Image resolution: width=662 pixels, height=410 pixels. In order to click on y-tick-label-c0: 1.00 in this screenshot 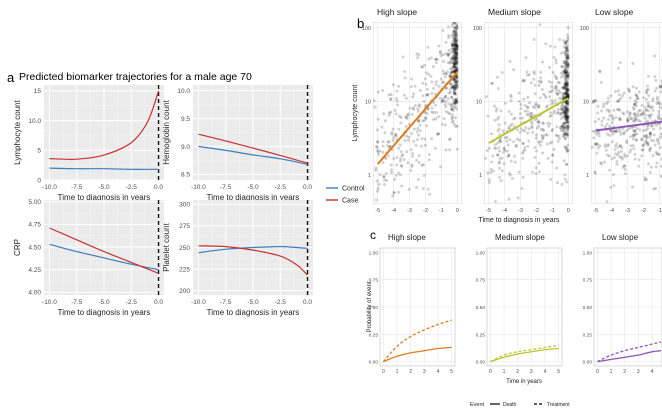, I will do `click(374, 253)`.